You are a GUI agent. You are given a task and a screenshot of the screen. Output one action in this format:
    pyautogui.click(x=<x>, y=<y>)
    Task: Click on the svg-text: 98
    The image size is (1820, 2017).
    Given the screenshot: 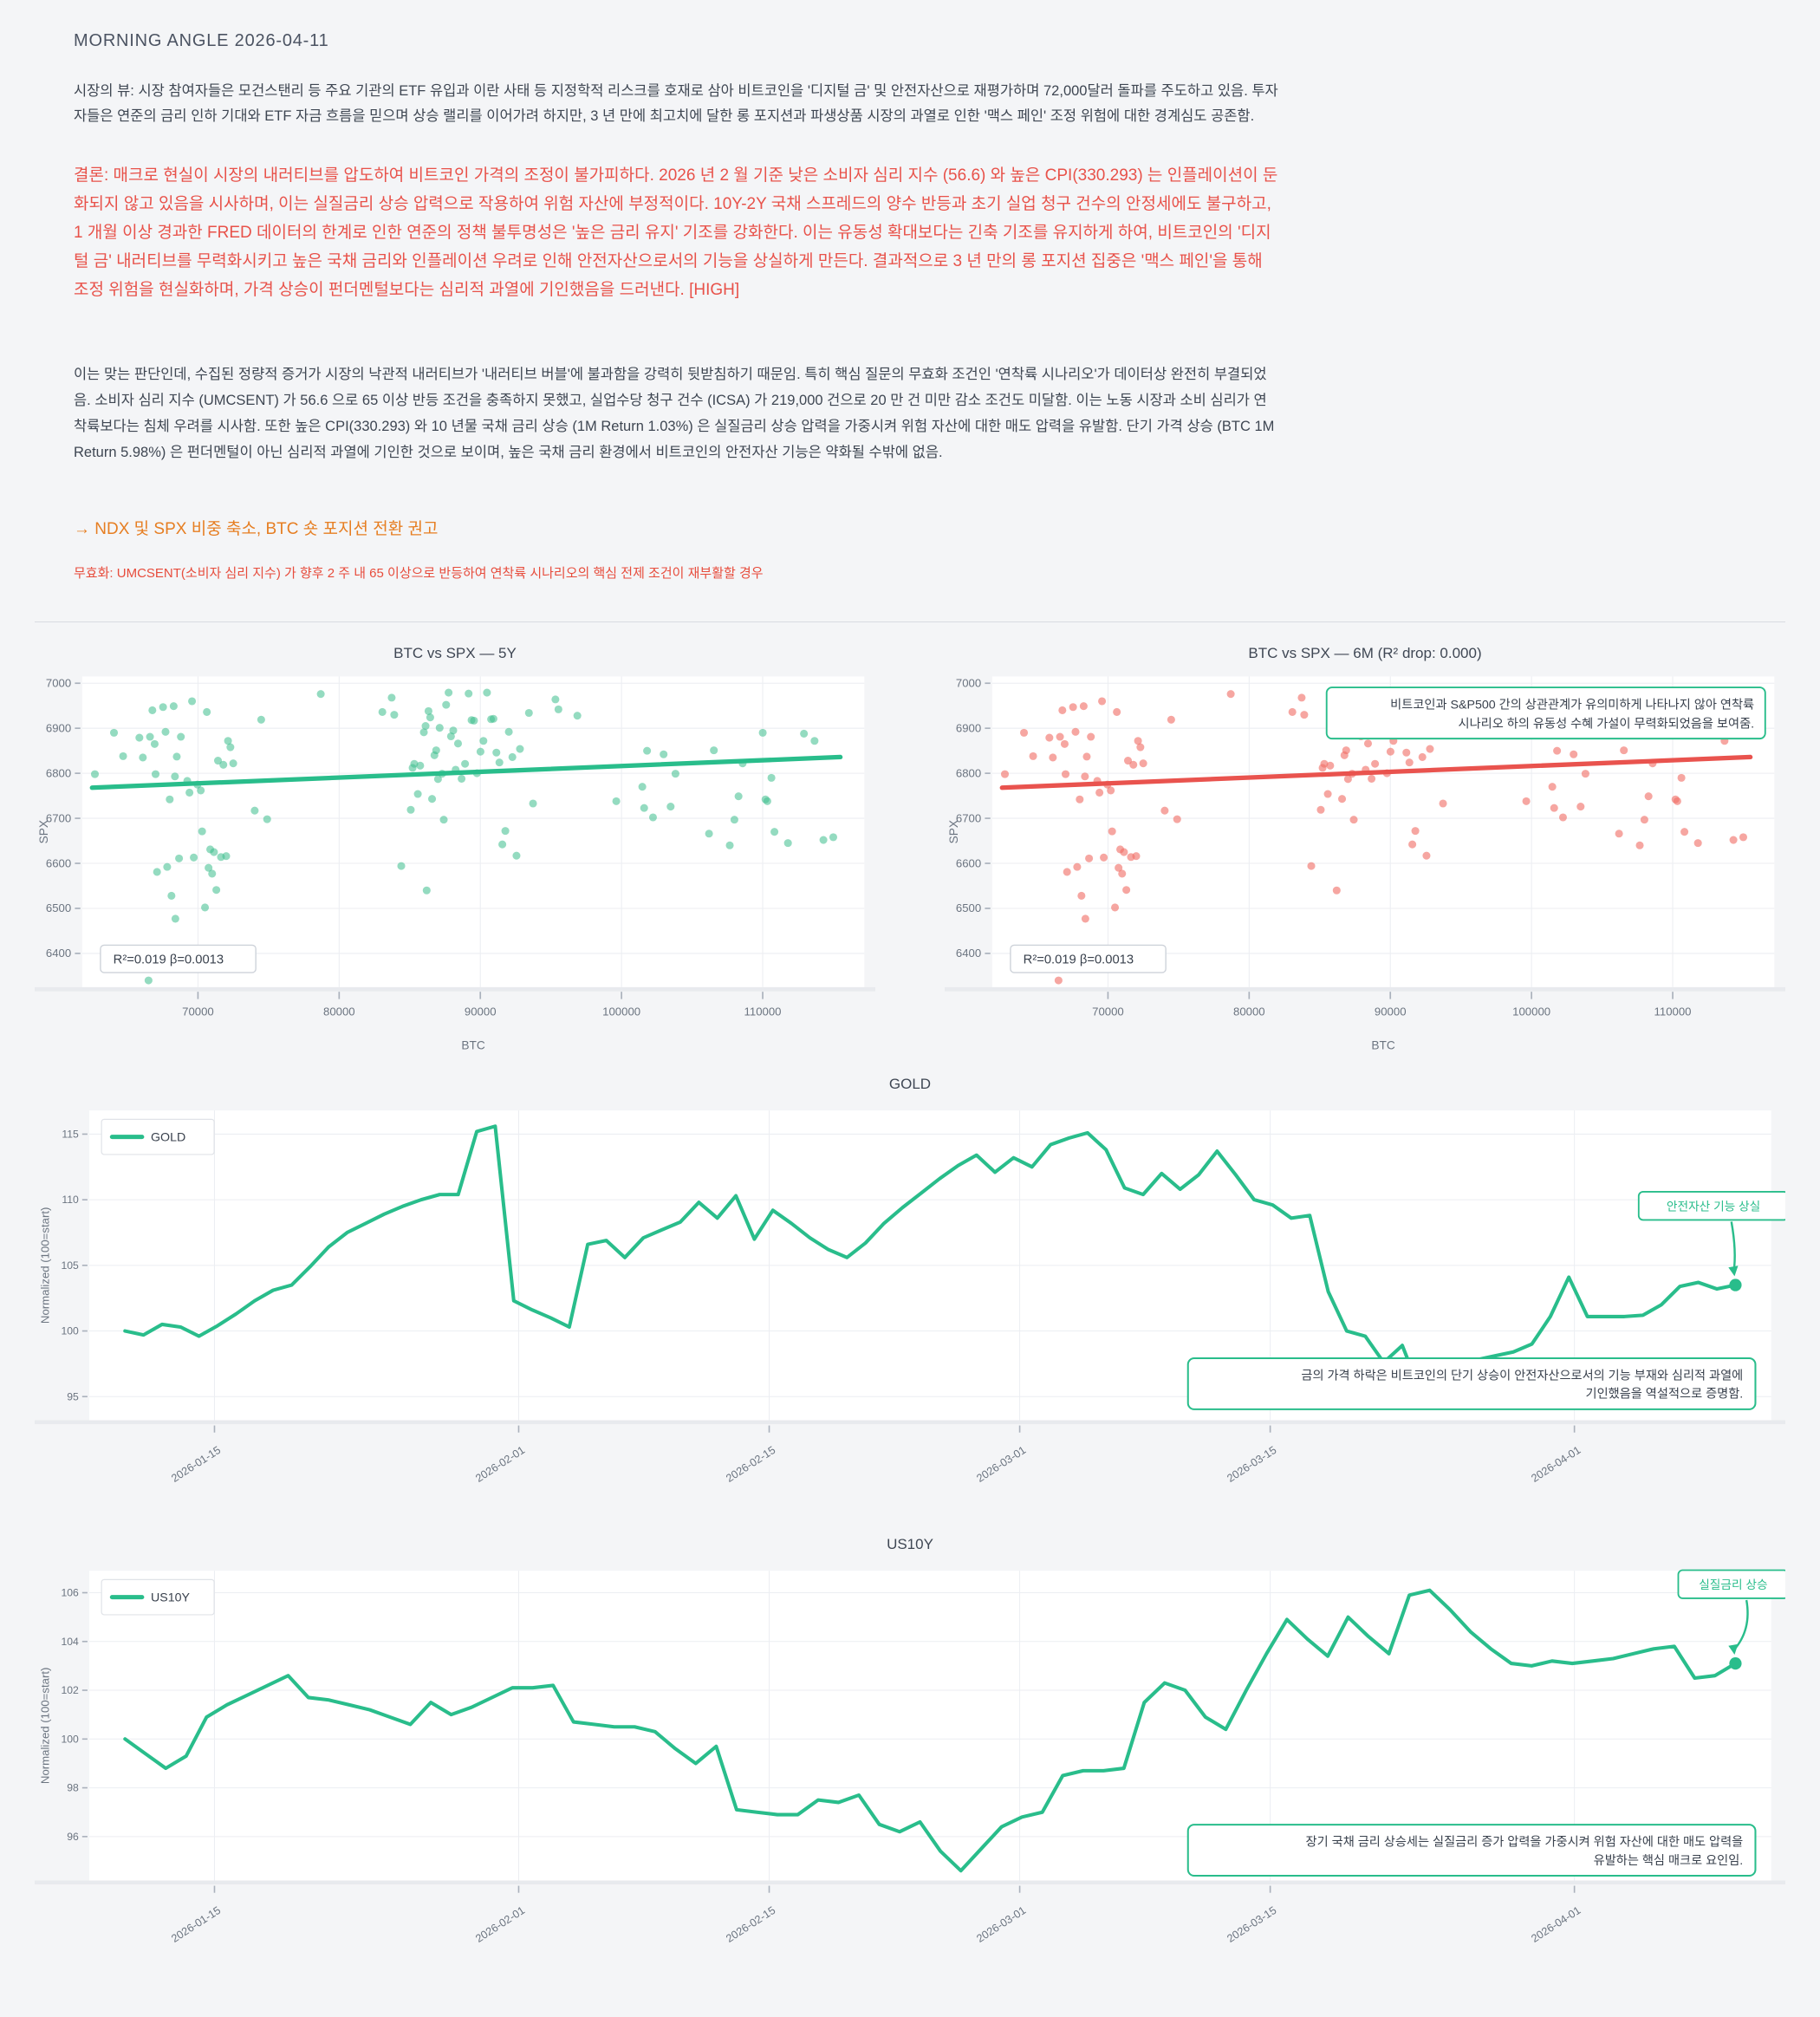 What is the action you would take?
    pyautogui.click(x=73, y=1788)
    